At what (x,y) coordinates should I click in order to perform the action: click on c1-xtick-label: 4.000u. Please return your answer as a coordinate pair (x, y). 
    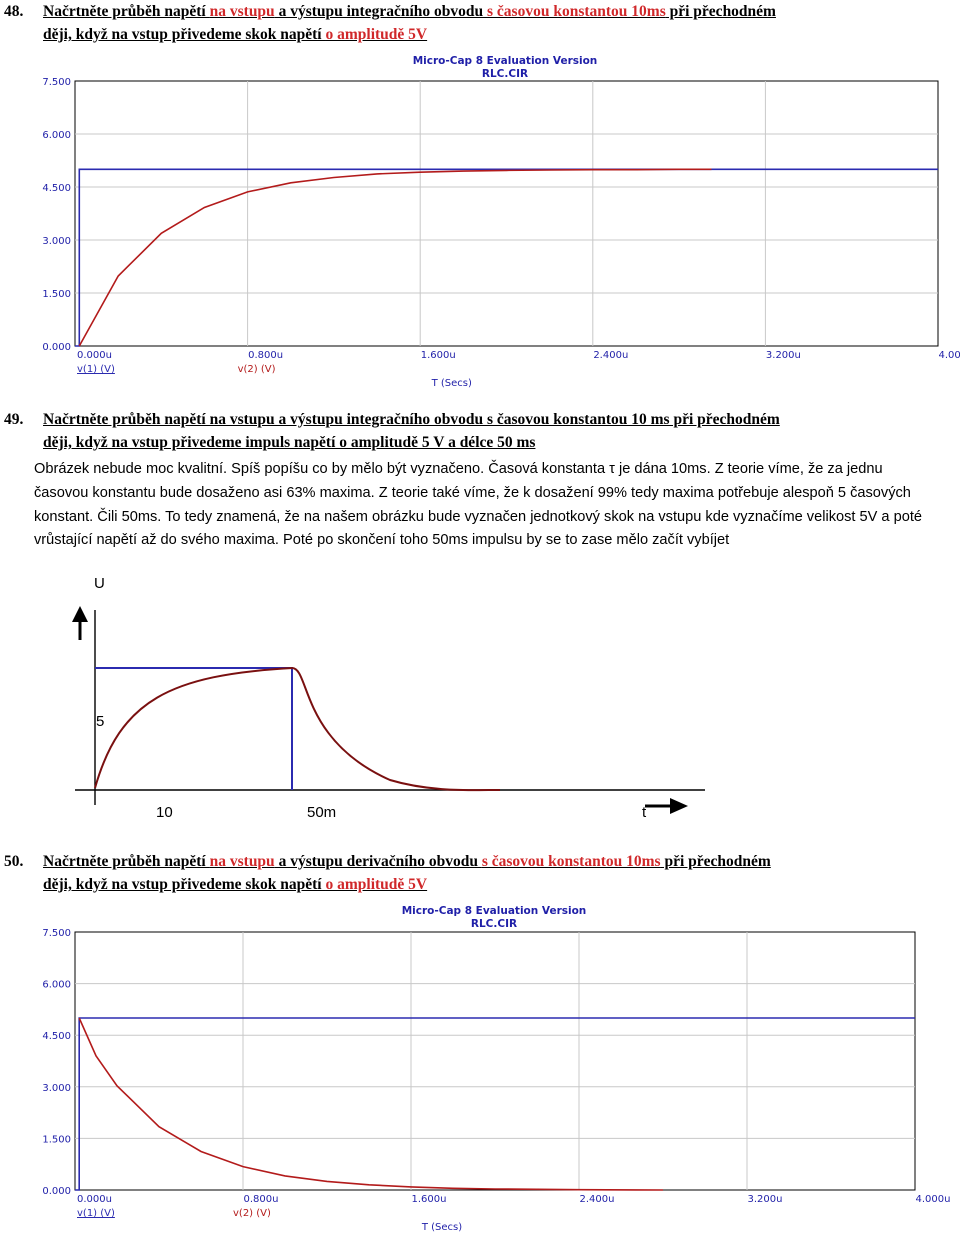
    Looking at the image, I should click on (949, 355).